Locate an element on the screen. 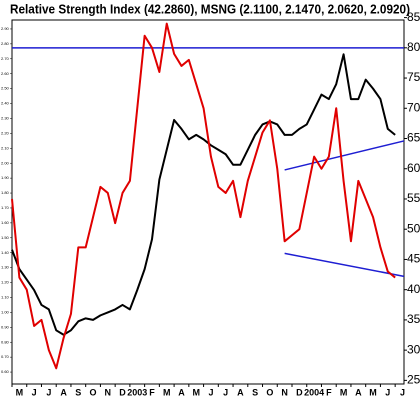 The width and height of the screenshot is (420, 400). y2-tick-label: 75 is located at coordinates (413, 77).